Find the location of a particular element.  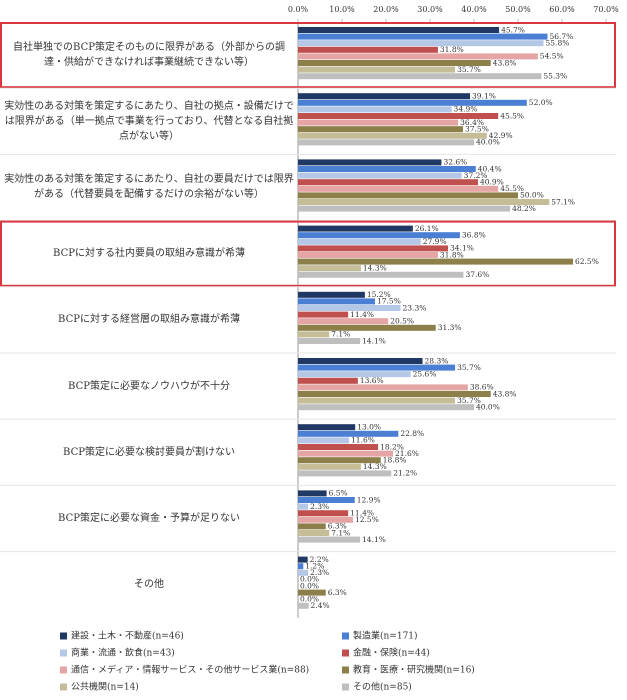

legend-label: 公共機関(n=14) is located at coordinates (105, 687).